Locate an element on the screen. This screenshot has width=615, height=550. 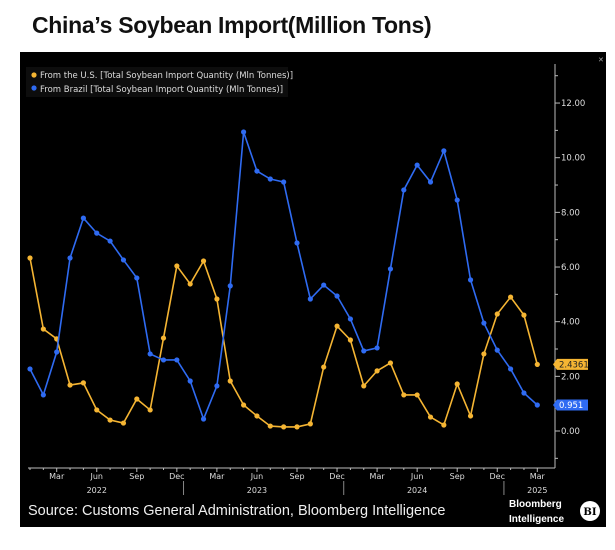
last-value-label-brazil: 0.951 is located at coordinates (571, 406).